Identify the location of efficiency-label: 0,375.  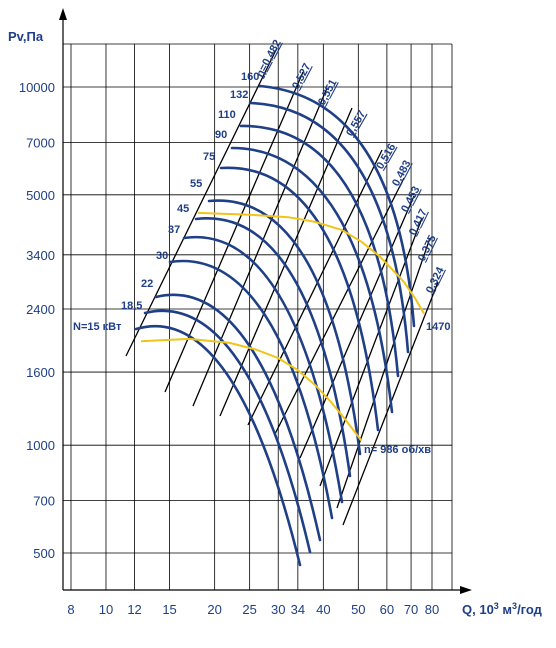
(427, 248).